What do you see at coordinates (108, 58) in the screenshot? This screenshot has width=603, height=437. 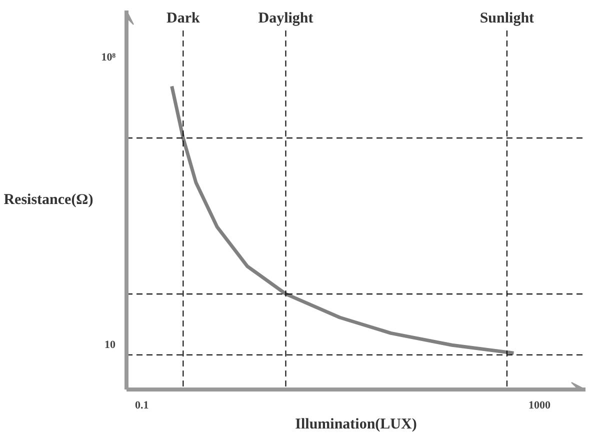 I see `y-tick-label: 10⁸` at bounding box center [108, 58].